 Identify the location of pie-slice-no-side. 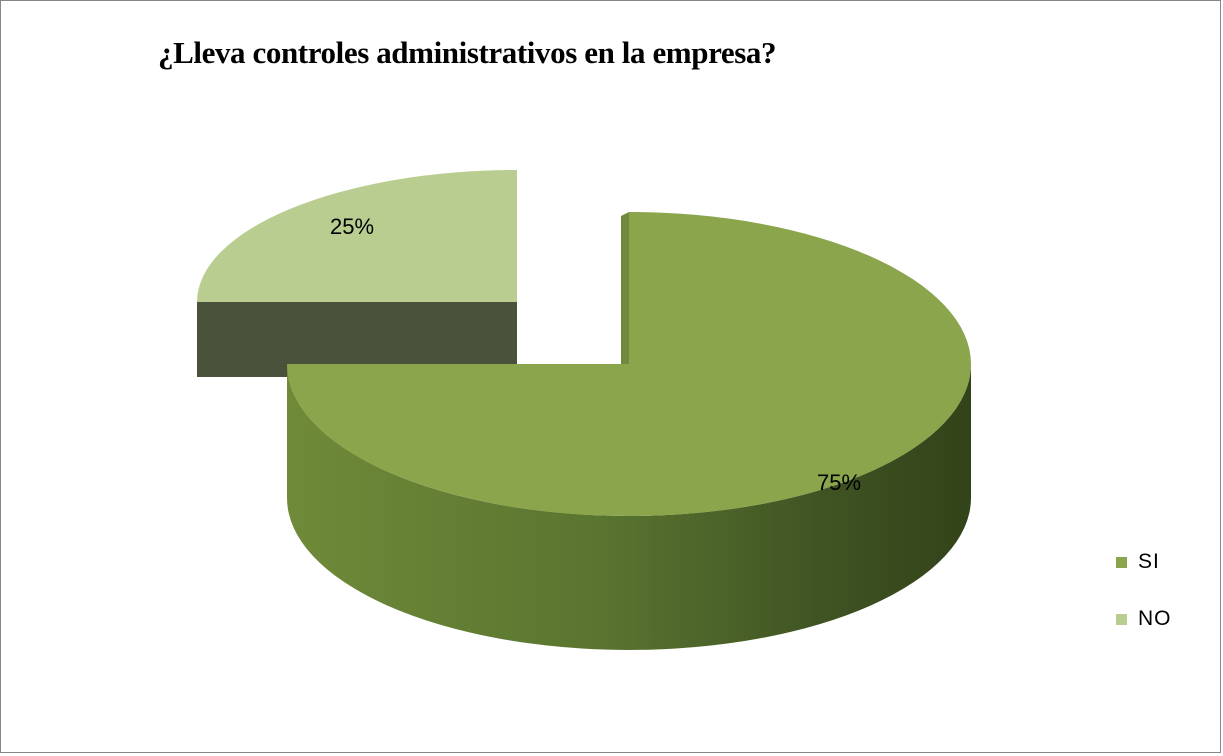
(357, 339).